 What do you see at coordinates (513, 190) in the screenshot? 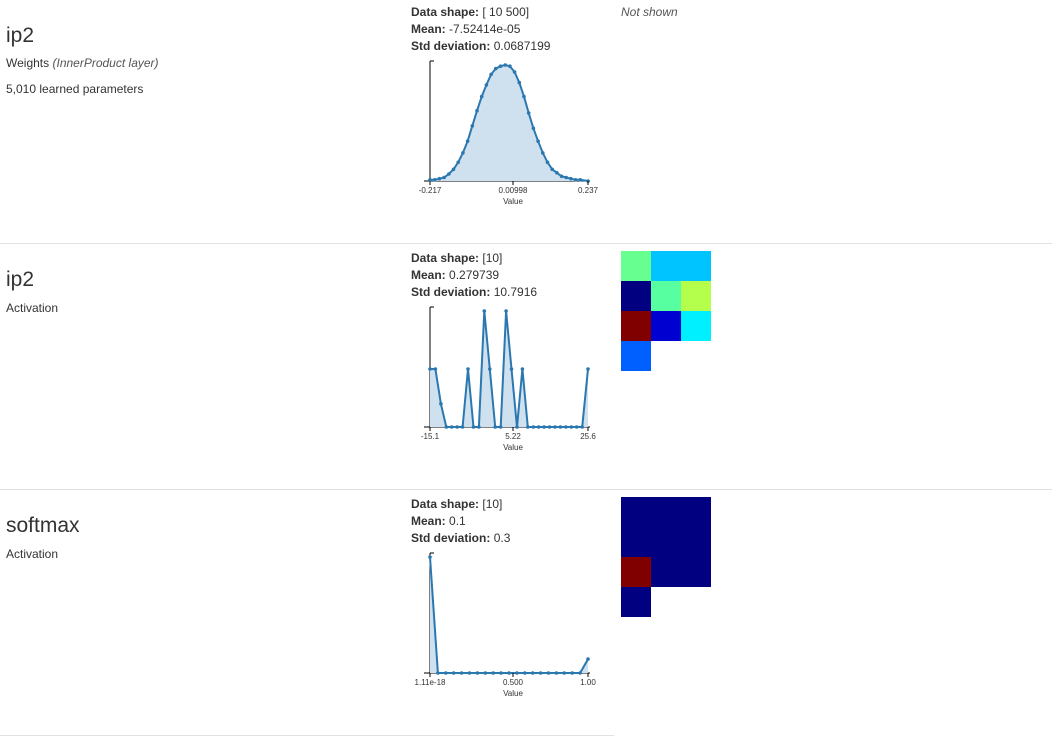
I see `x-tick-label: 0.00998` at bounding box center [513, 190].